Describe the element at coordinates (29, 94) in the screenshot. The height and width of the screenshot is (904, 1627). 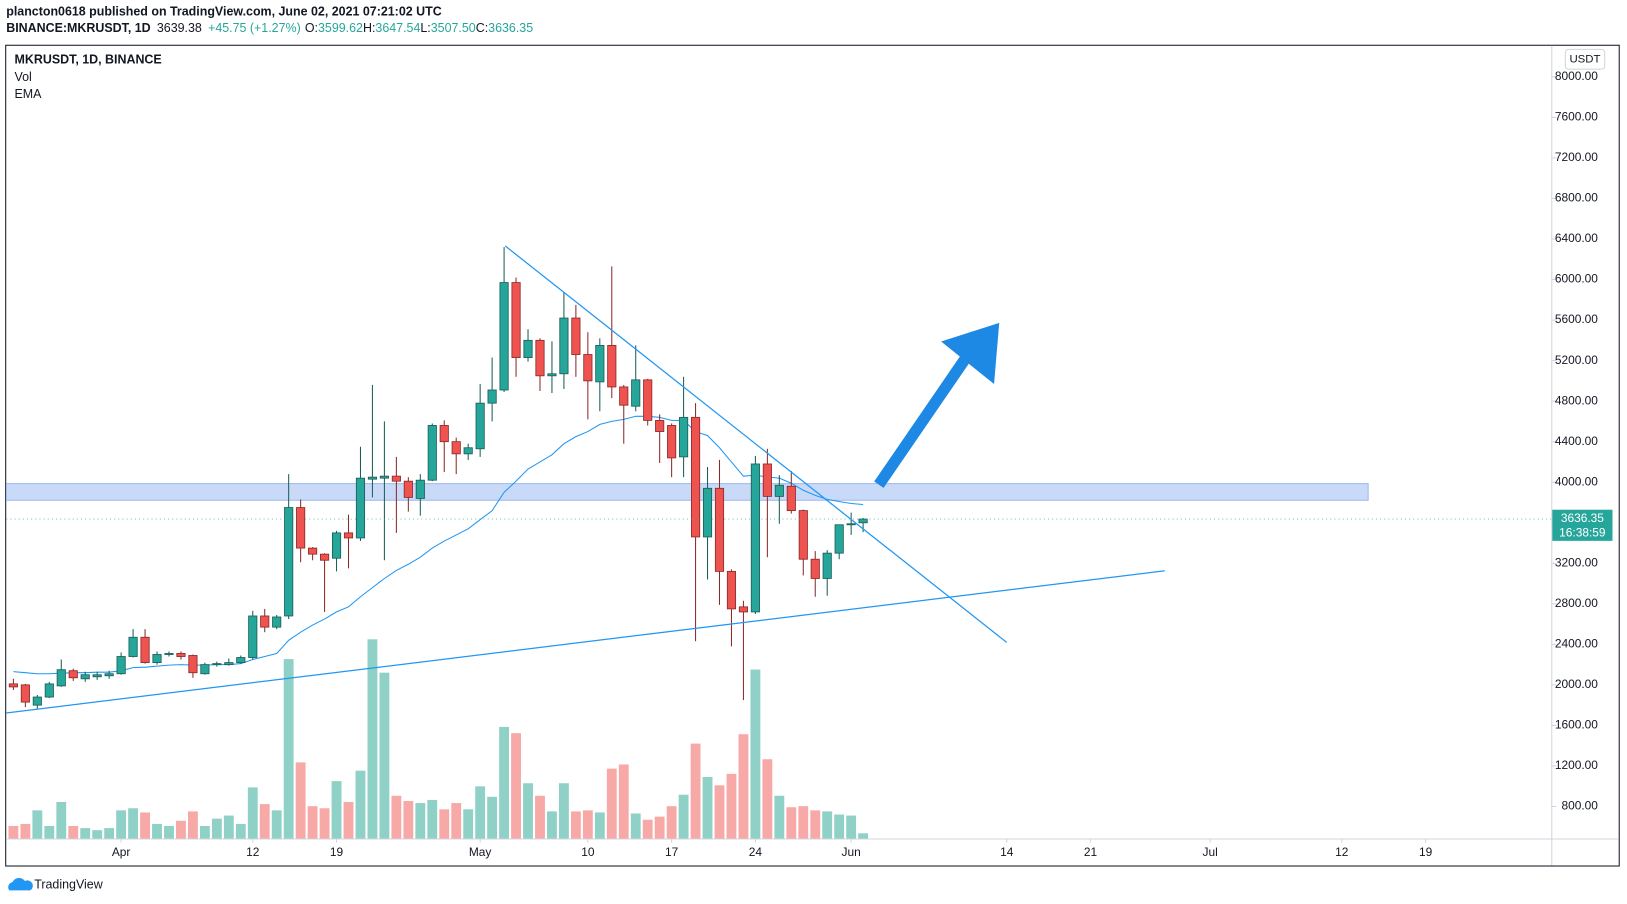
I see `indicator: EMA` at that location.